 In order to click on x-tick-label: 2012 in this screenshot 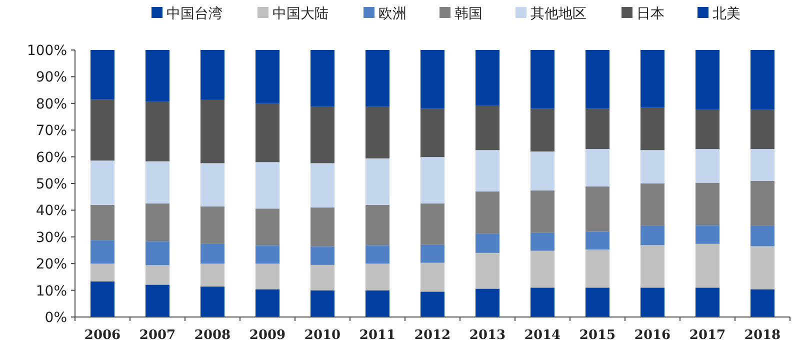, I will do `click(432, 335)`.